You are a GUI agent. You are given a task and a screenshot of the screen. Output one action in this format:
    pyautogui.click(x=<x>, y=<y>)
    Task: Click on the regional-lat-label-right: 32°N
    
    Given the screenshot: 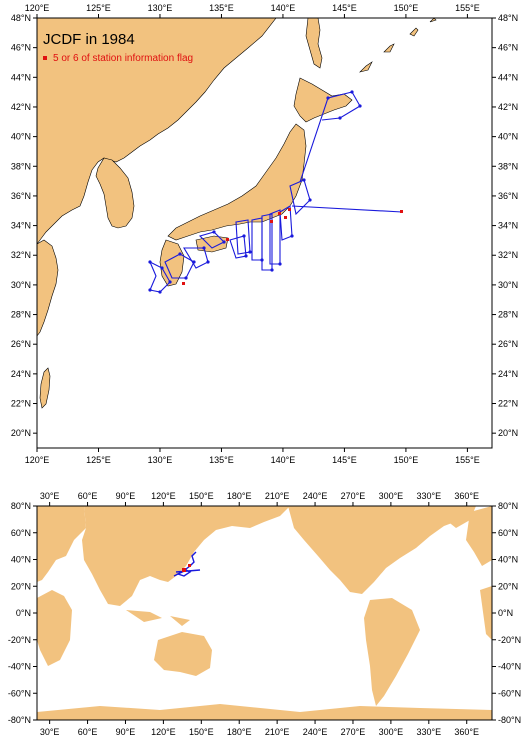 What is the action you would take?
    pyautogui.click(x=508, y=255)
    